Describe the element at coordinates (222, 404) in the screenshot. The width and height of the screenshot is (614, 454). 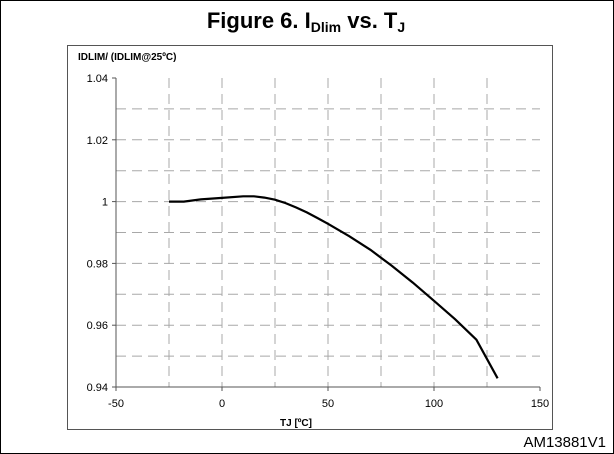
I see `x-tick-label: 0` at that location.